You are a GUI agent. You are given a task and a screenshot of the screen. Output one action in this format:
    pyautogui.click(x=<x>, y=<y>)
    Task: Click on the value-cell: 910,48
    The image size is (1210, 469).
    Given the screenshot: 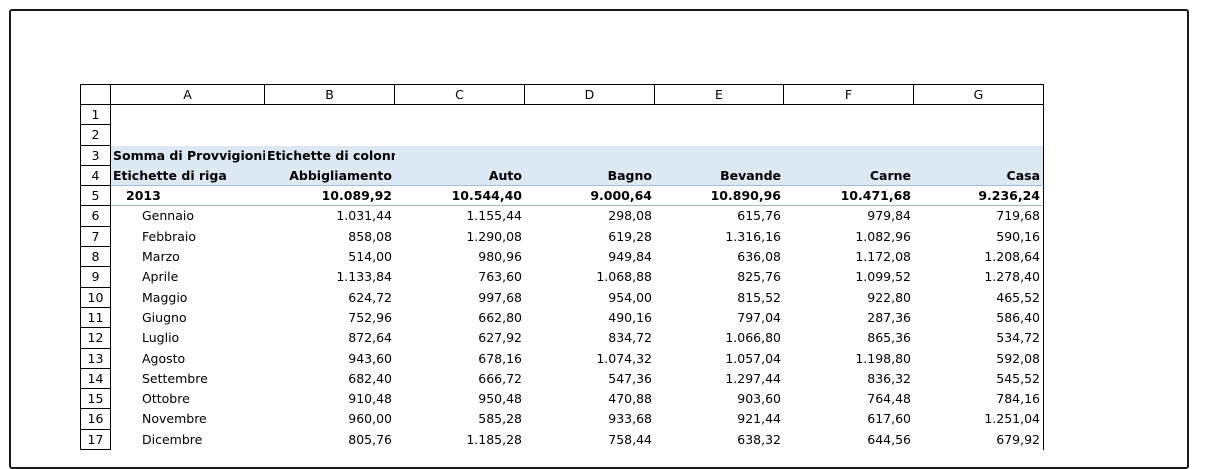 What is the action you would take?
    pyautogui.click(x=370, y=399)
    